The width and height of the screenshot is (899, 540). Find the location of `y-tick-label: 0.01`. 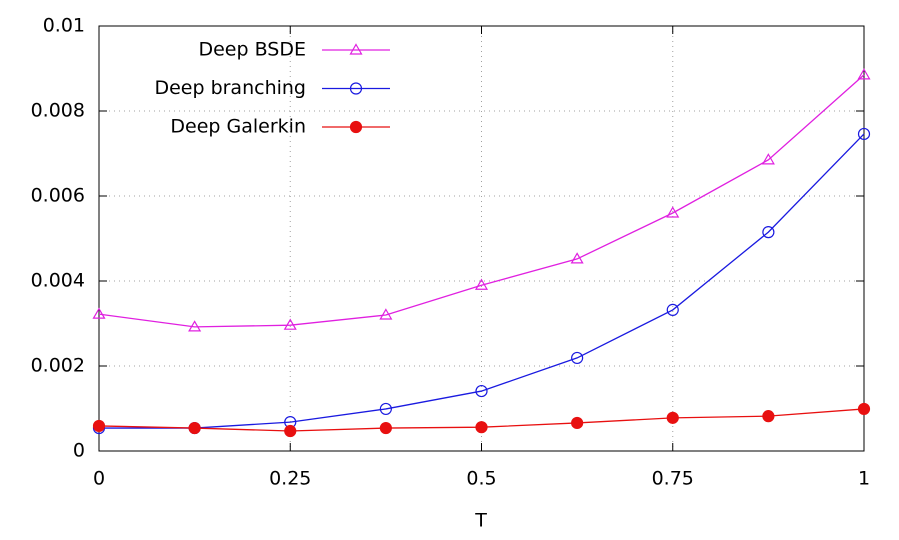

y-tick-label: 0.01 is located at coordinates (64, 26).